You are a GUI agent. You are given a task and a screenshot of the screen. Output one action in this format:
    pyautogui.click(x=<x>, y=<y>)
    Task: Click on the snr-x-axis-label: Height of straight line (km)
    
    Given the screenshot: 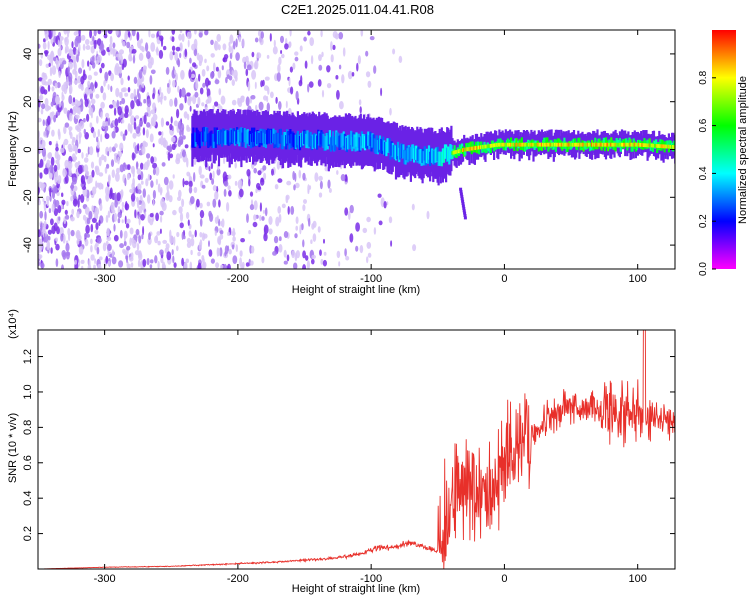 What is the action you would take?
    pyautogui.click(x=356, y=589)
    